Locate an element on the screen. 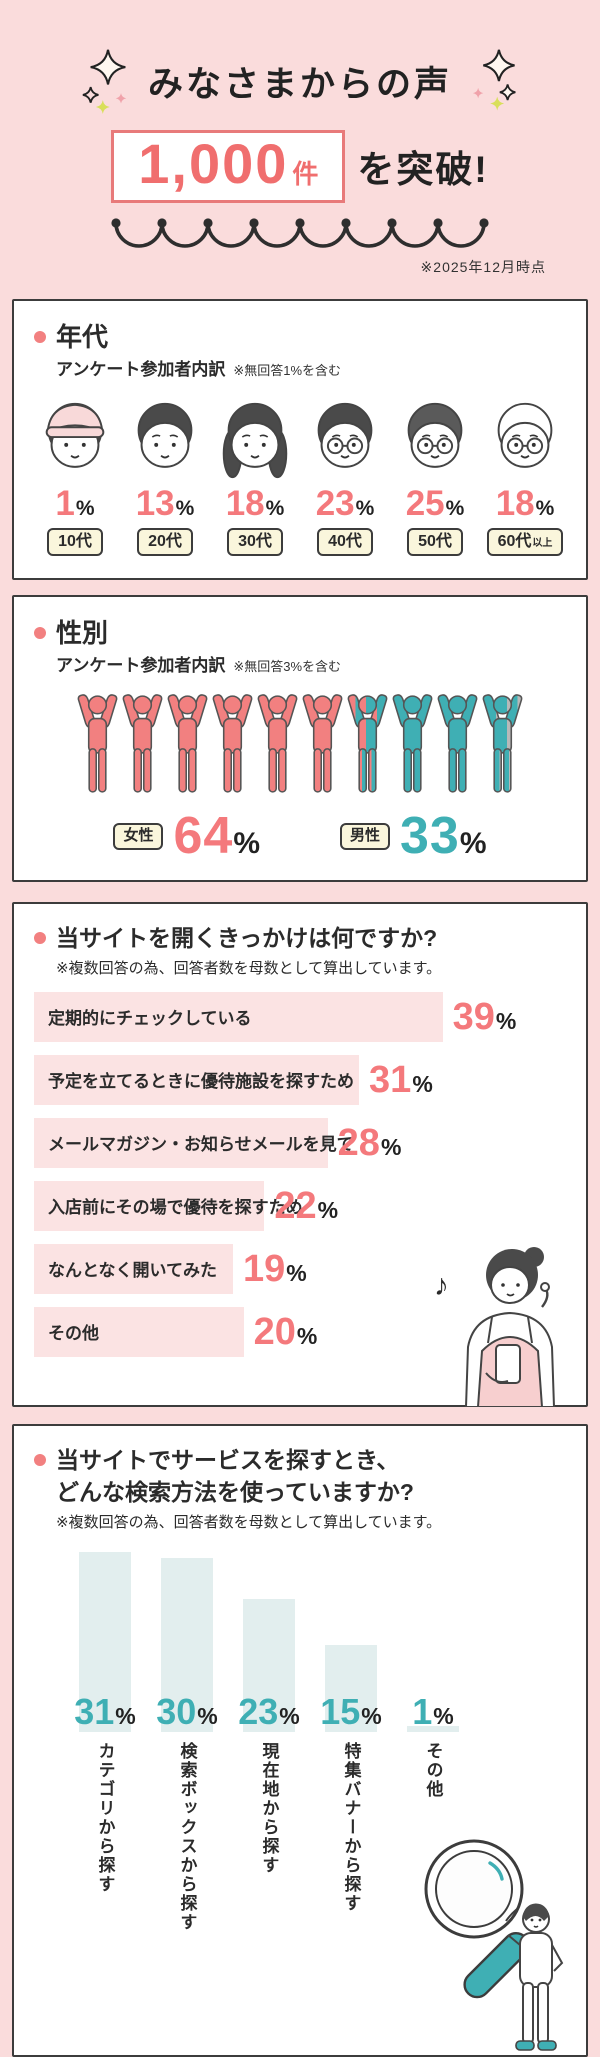 This screenshot has width=600, height=2057. gender-section-heading: 性別 is located at coordinates (300, 633).